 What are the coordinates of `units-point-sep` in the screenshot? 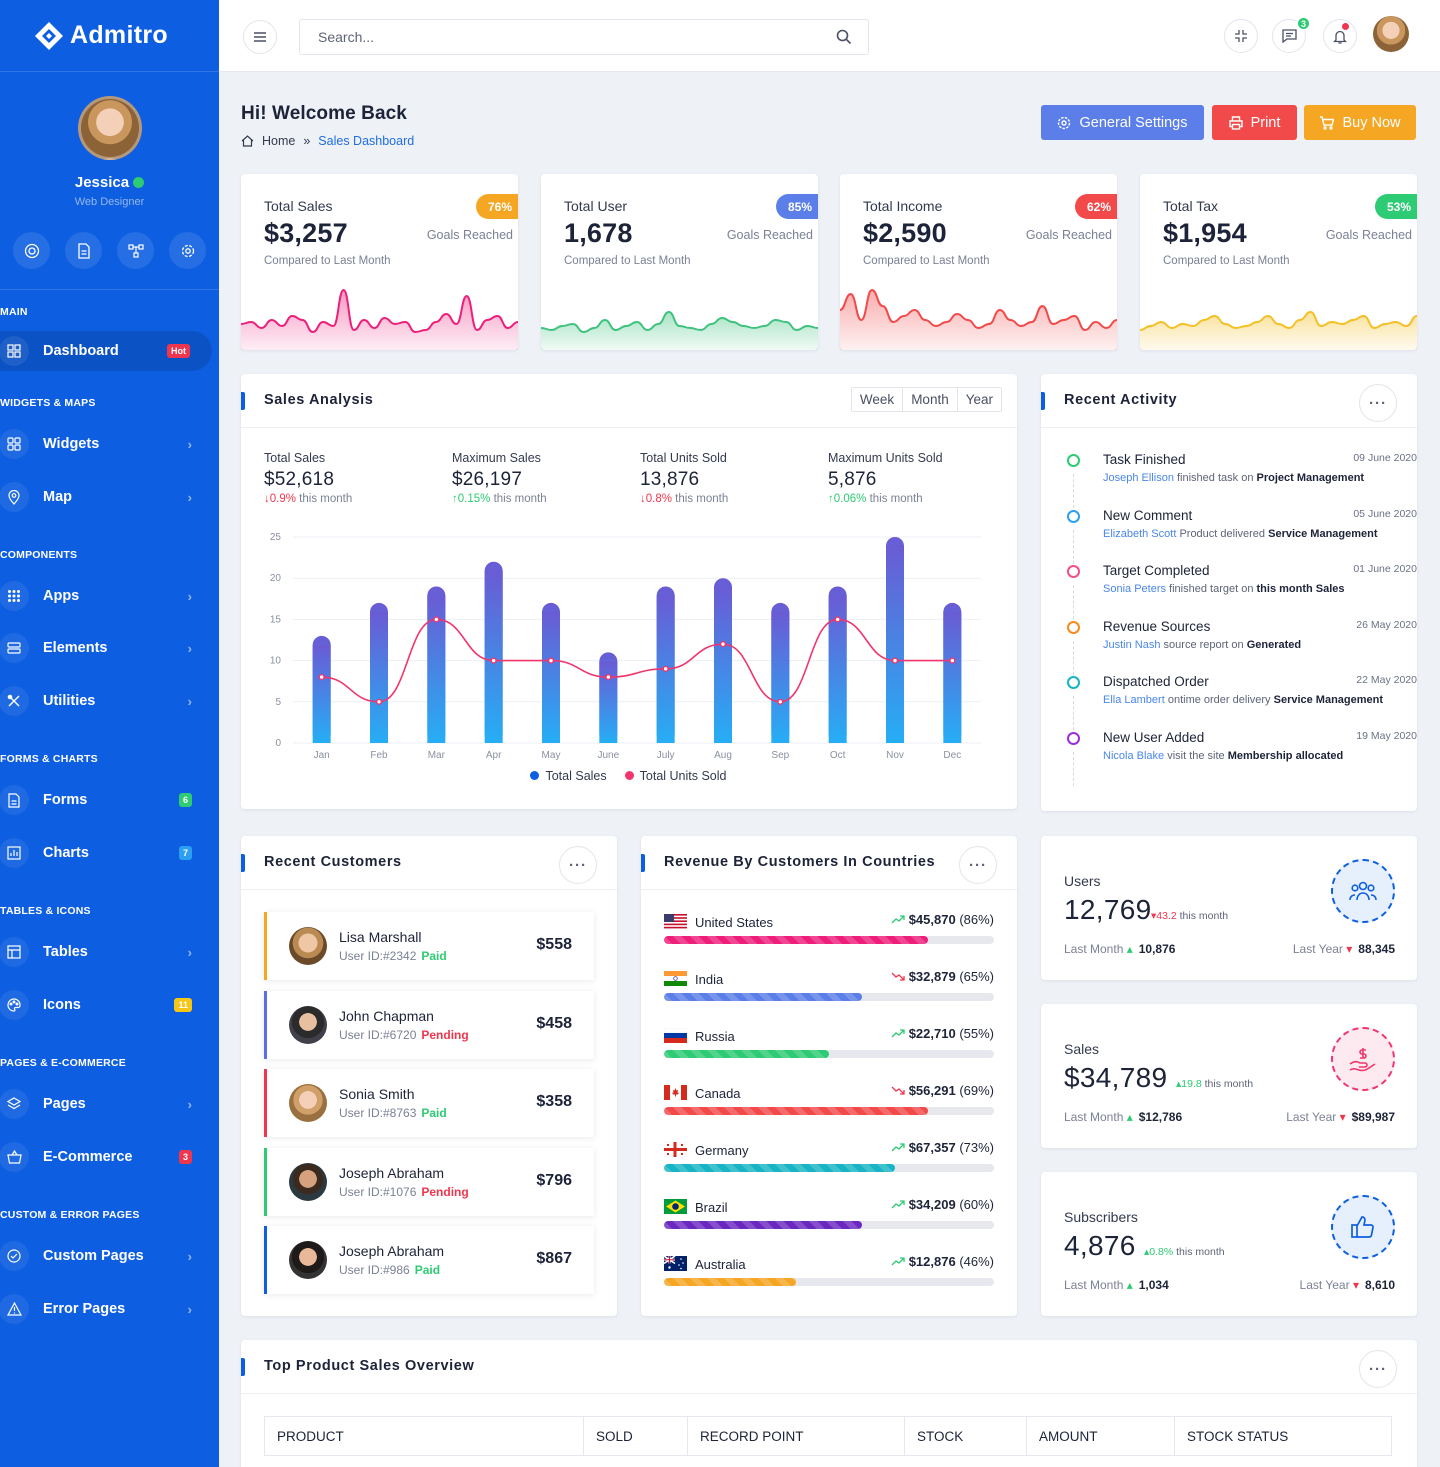 It's located at (780, 701).